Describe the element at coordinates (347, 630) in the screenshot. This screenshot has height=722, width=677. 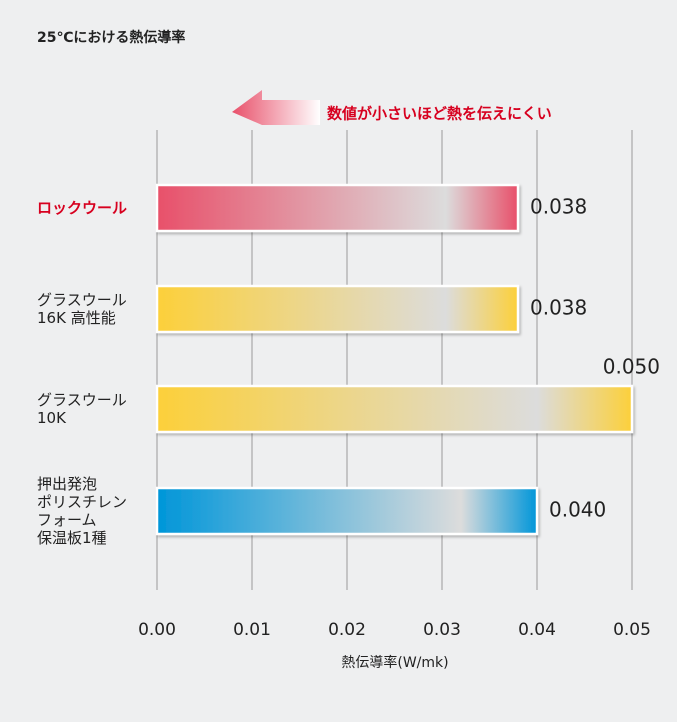
I see `x-tick-label: 0.02` at that location.